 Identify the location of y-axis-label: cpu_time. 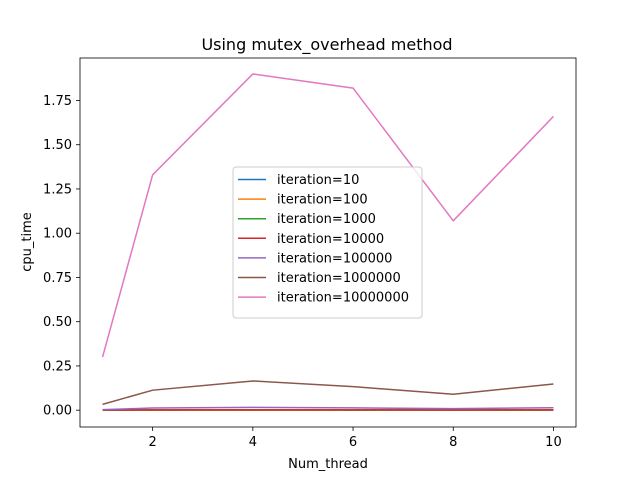
(27, 242).